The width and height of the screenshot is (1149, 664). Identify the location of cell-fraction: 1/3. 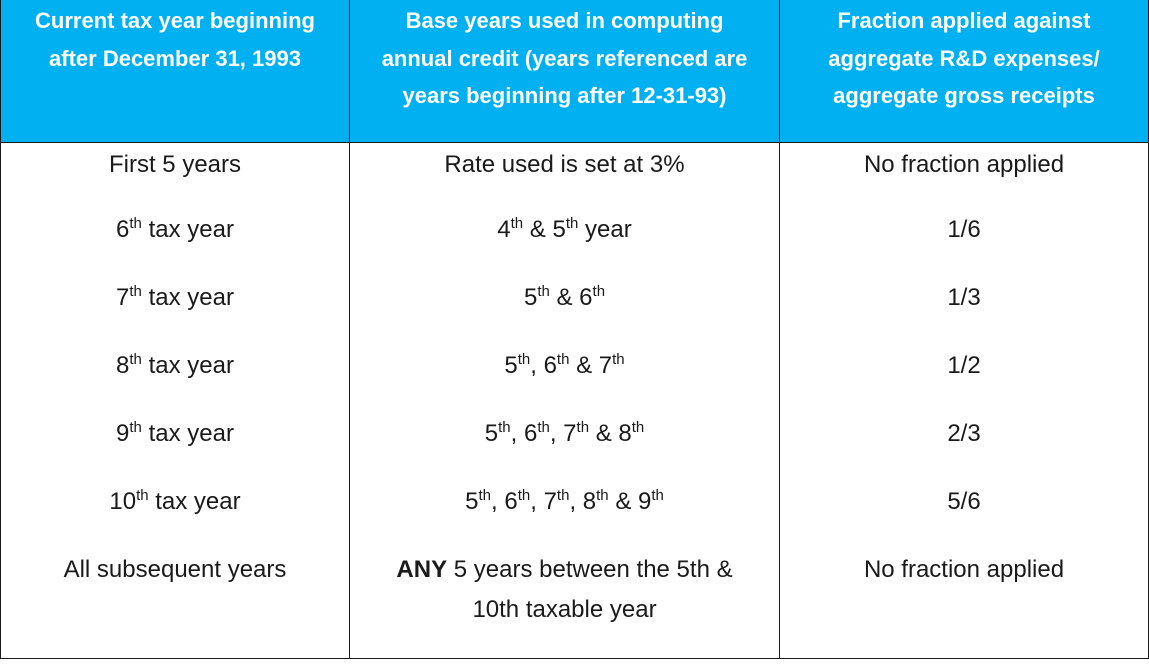
(964, 312).